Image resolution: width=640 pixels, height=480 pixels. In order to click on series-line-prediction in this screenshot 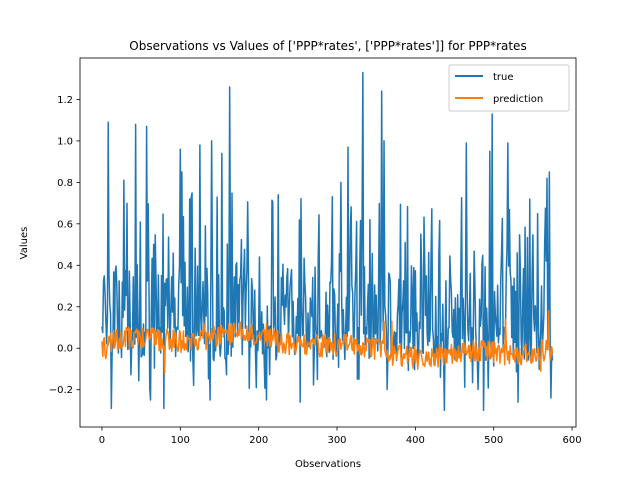, I will do `click(327, 342)`.